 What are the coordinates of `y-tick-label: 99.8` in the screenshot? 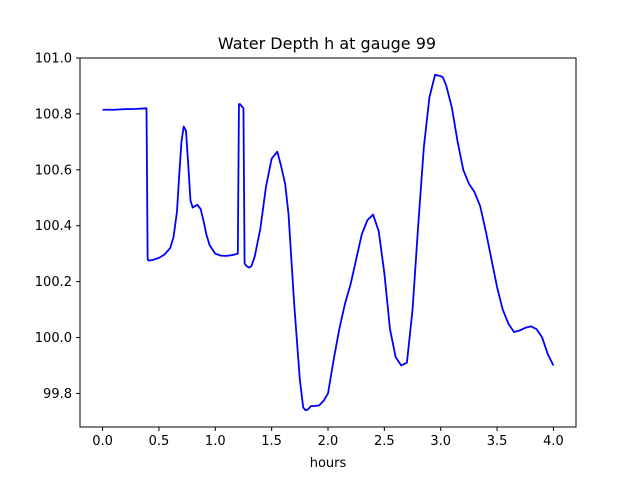 It's located at (57, 394).